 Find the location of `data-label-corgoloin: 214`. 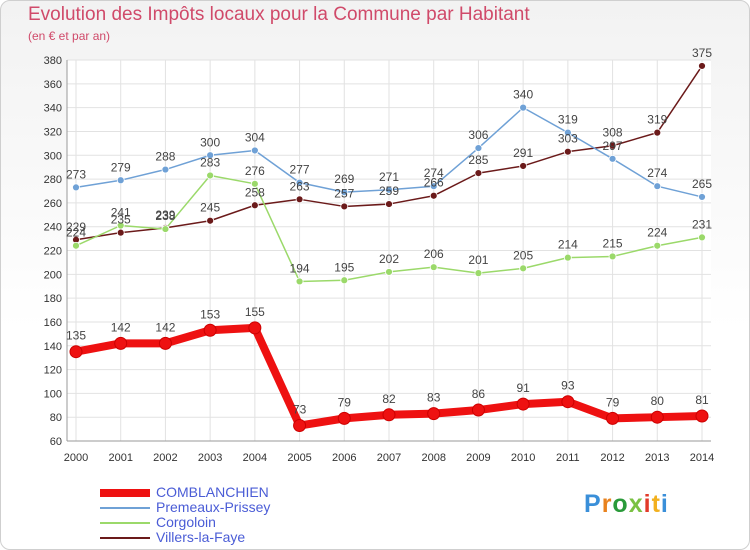

data-label-corgoloin: 214 is located at coordinates (568, 245).